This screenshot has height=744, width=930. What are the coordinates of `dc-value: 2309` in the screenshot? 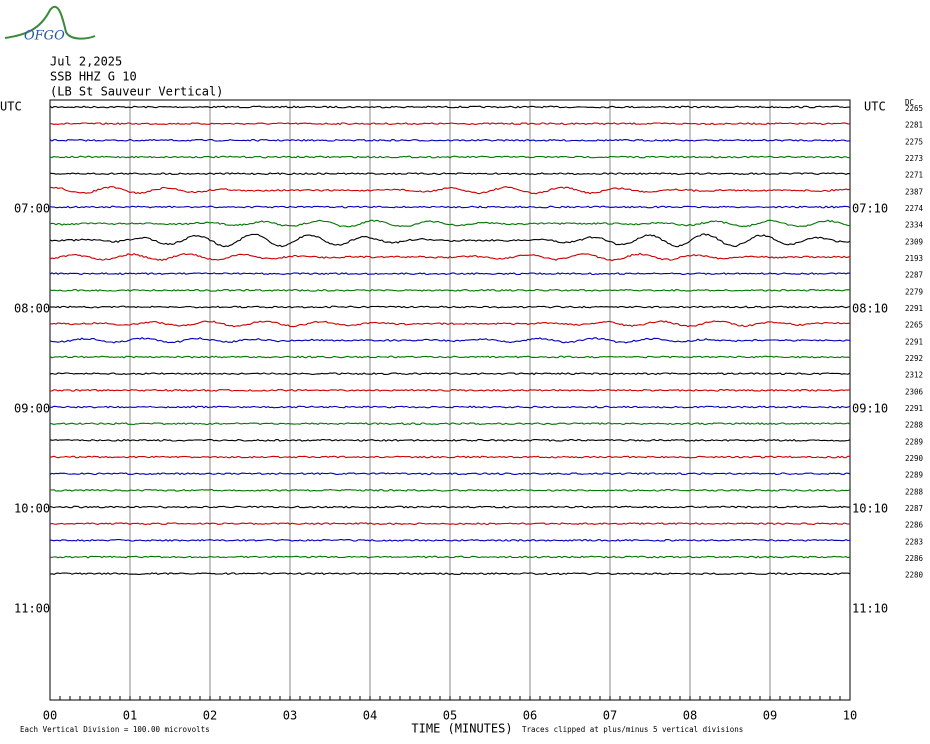 It's located at (914, 241).